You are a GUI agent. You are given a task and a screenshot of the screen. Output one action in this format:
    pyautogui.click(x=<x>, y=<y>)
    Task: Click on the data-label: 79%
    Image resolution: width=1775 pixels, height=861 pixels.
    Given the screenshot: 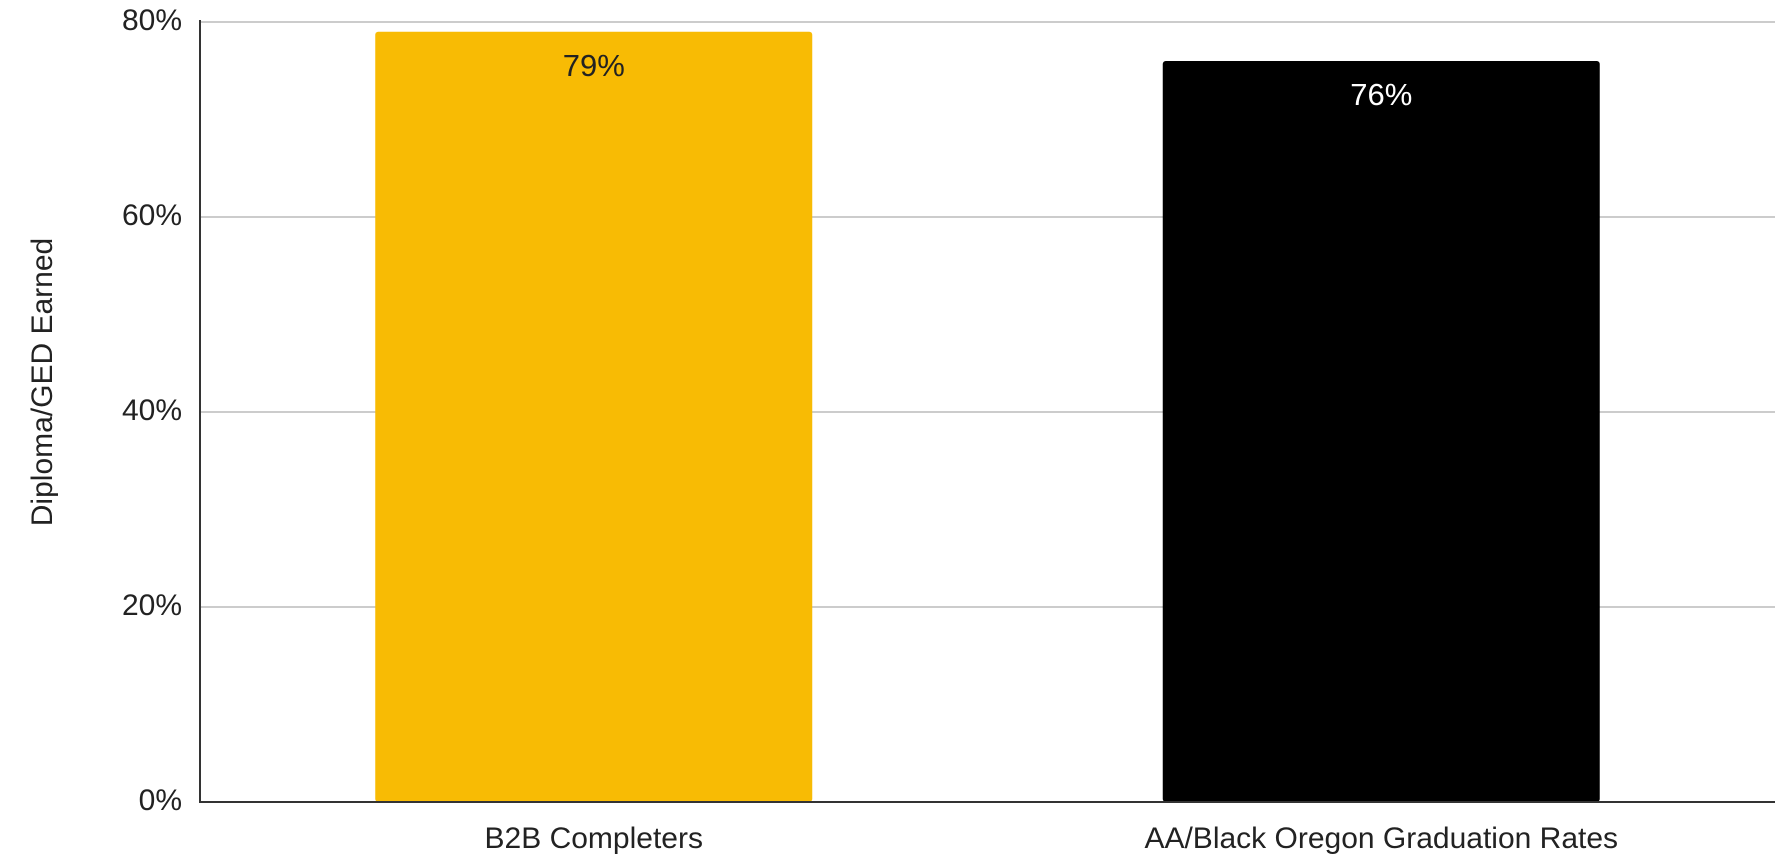 What is the action you would take?
    pyautogui.click(x=594, y=65)
    